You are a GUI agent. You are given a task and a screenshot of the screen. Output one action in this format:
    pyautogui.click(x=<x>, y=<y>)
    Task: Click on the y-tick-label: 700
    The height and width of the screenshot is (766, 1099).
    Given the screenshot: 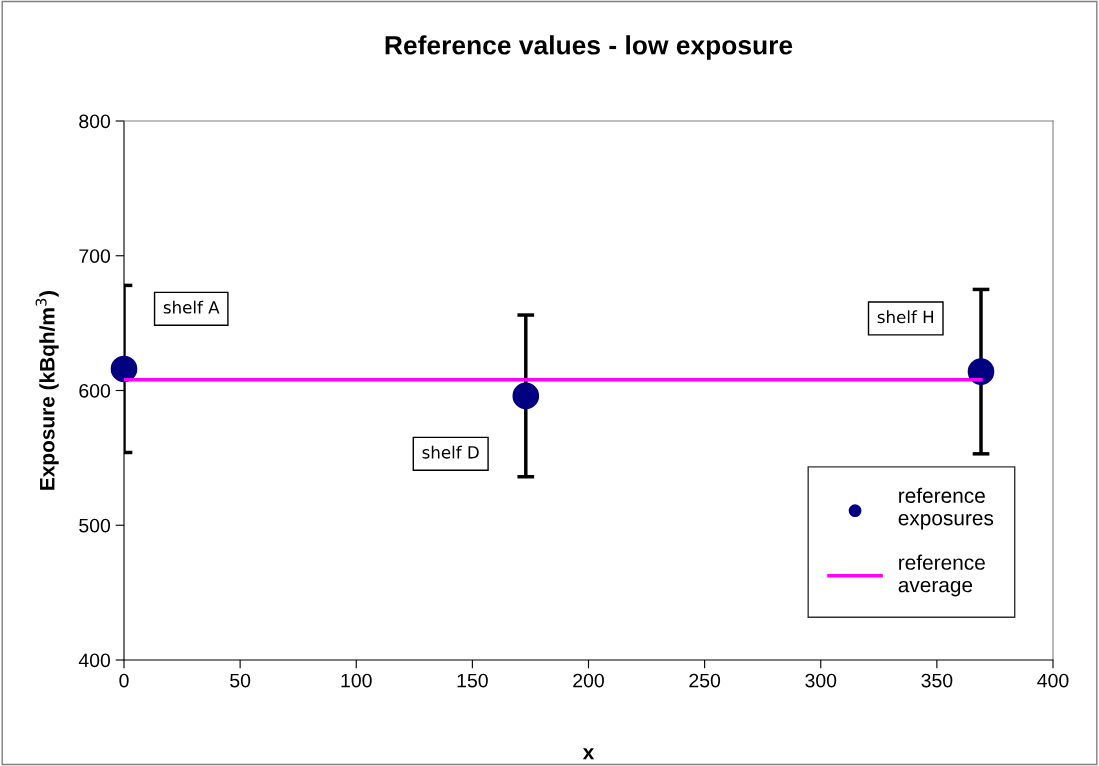 What is the action you would take?
    pyautogui.click(x=95, y=256)
    